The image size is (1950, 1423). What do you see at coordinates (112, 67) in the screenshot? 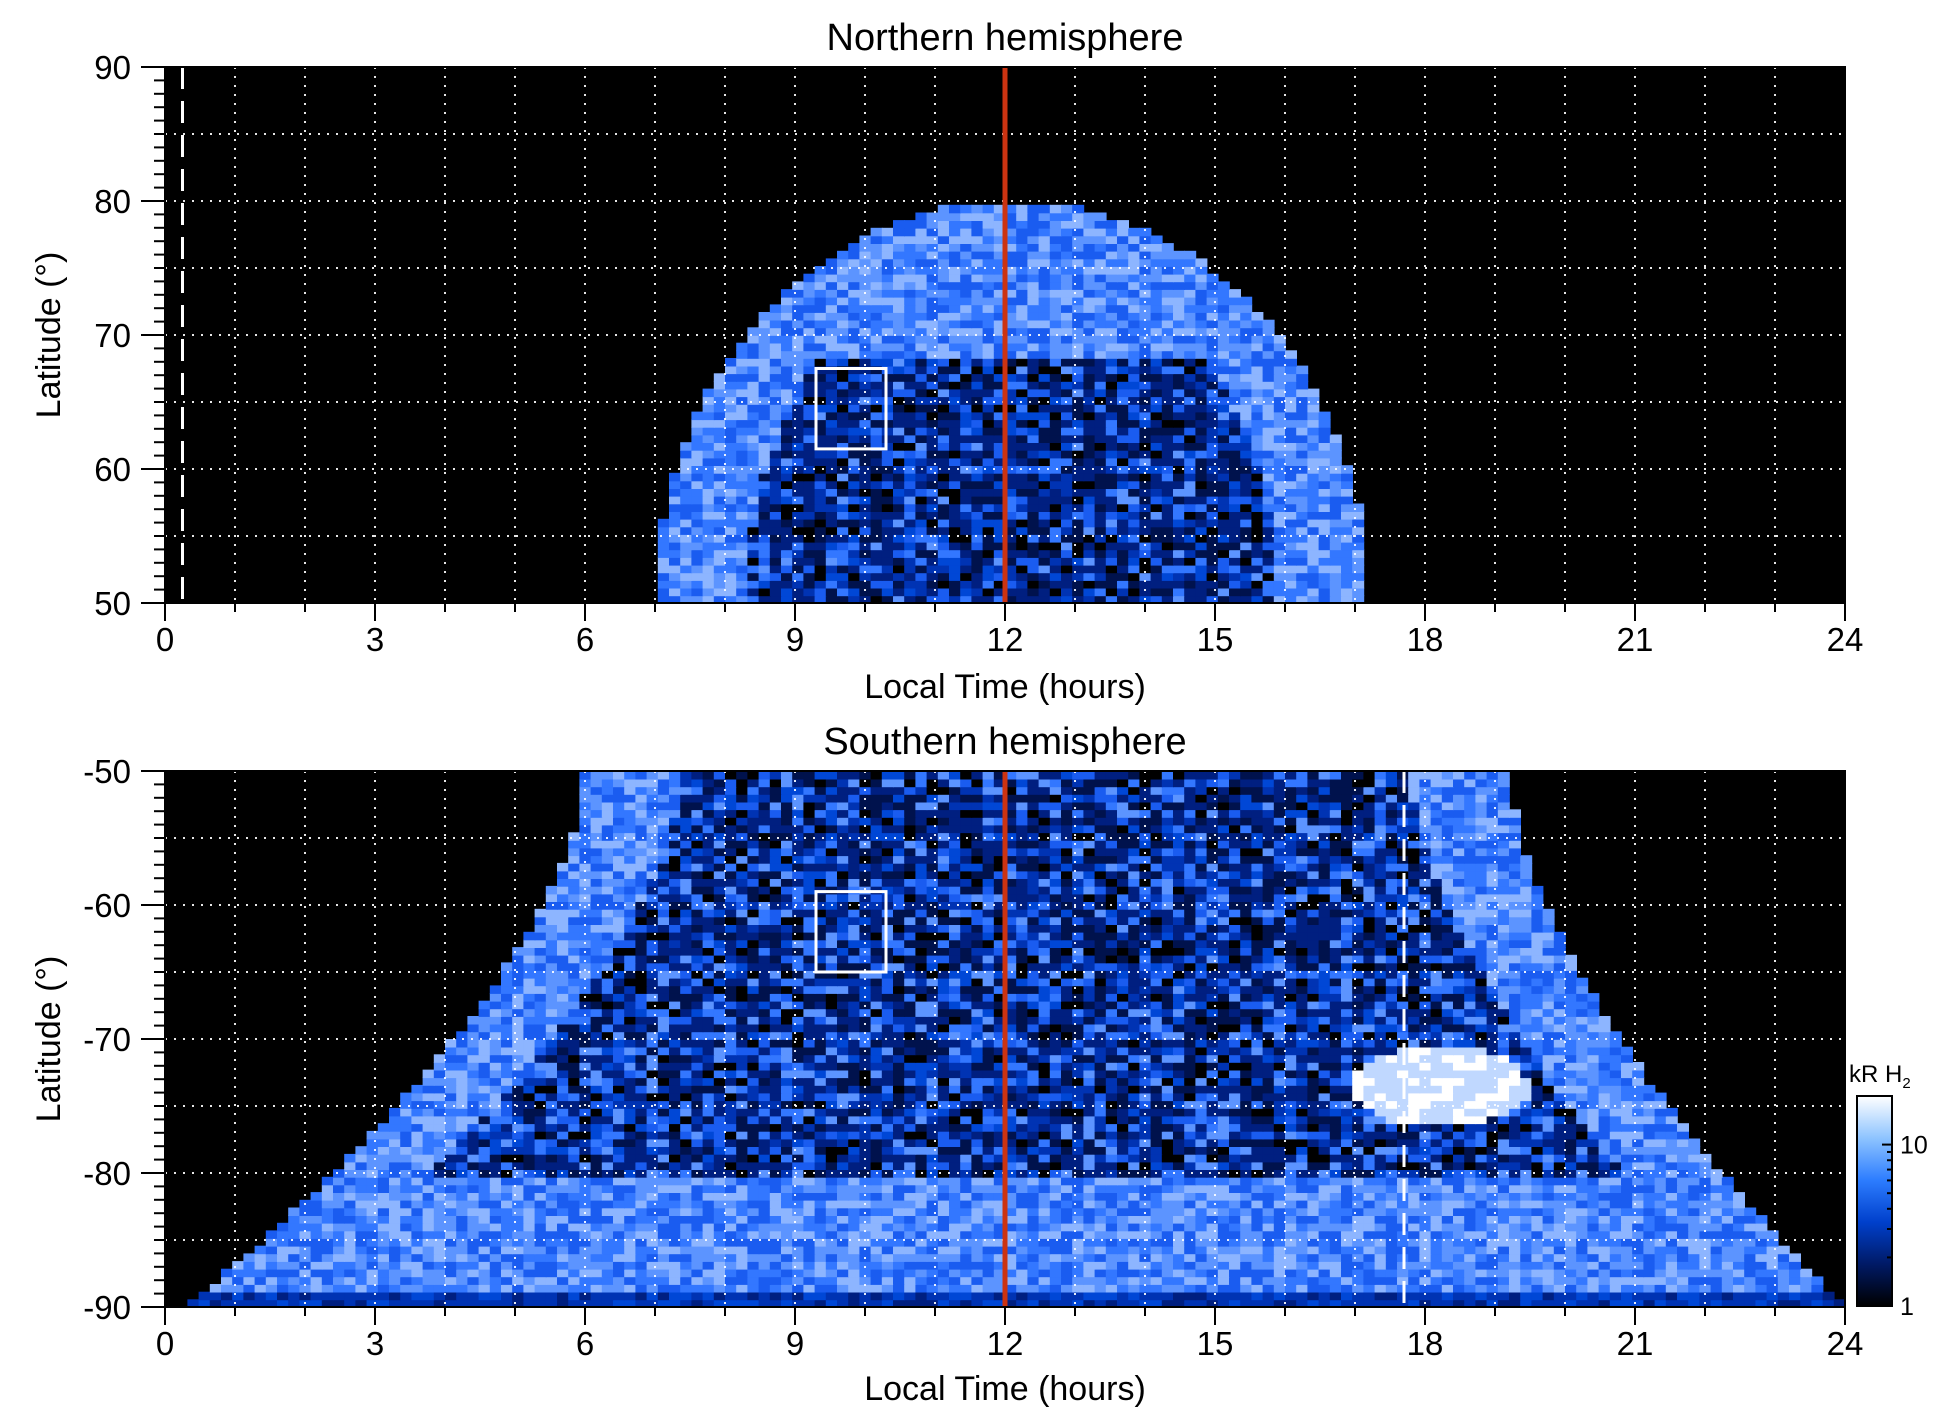
I see `north-y-tick-label: 90` at bounding box center [112, 67].